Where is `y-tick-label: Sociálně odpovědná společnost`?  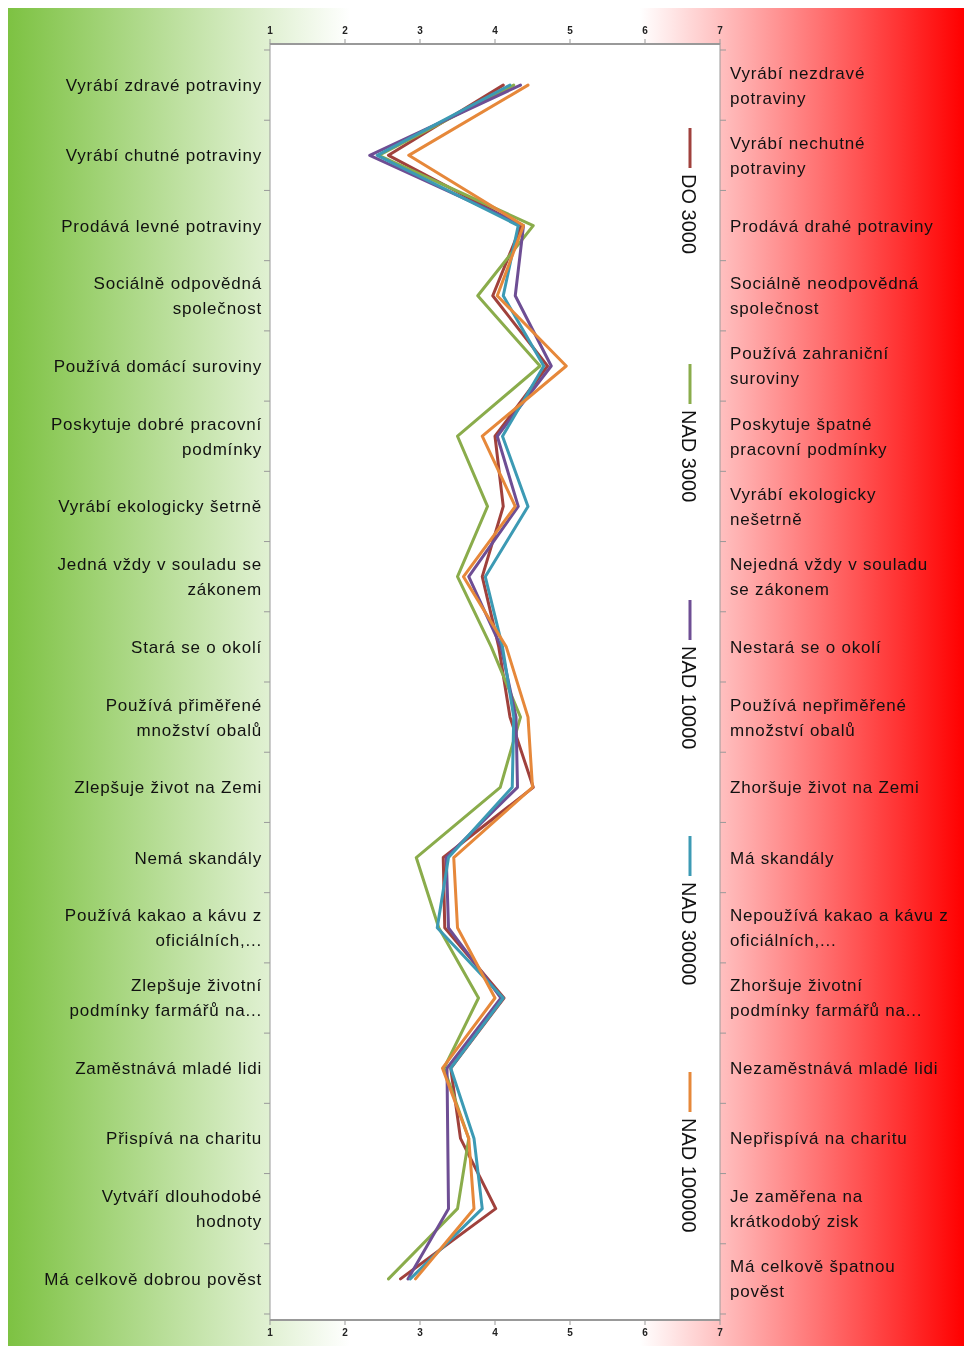 y-tick-label: Sociálně odpovědná společnost is located at coordinates (177, 296).